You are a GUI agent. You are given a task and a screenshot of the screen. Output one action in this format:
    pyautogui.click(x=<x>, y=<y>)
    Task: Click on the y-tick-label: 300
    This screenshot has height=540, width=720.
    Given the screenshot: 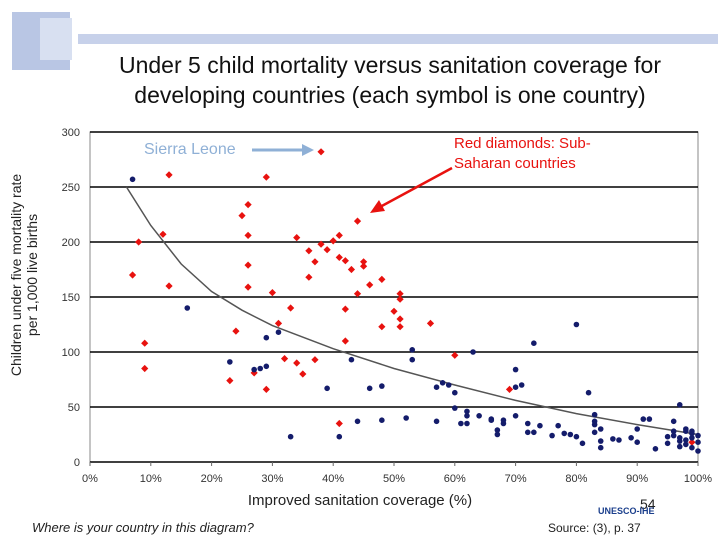 What is the action you would take?
    pyautogui.click(x=71, y=133)
    